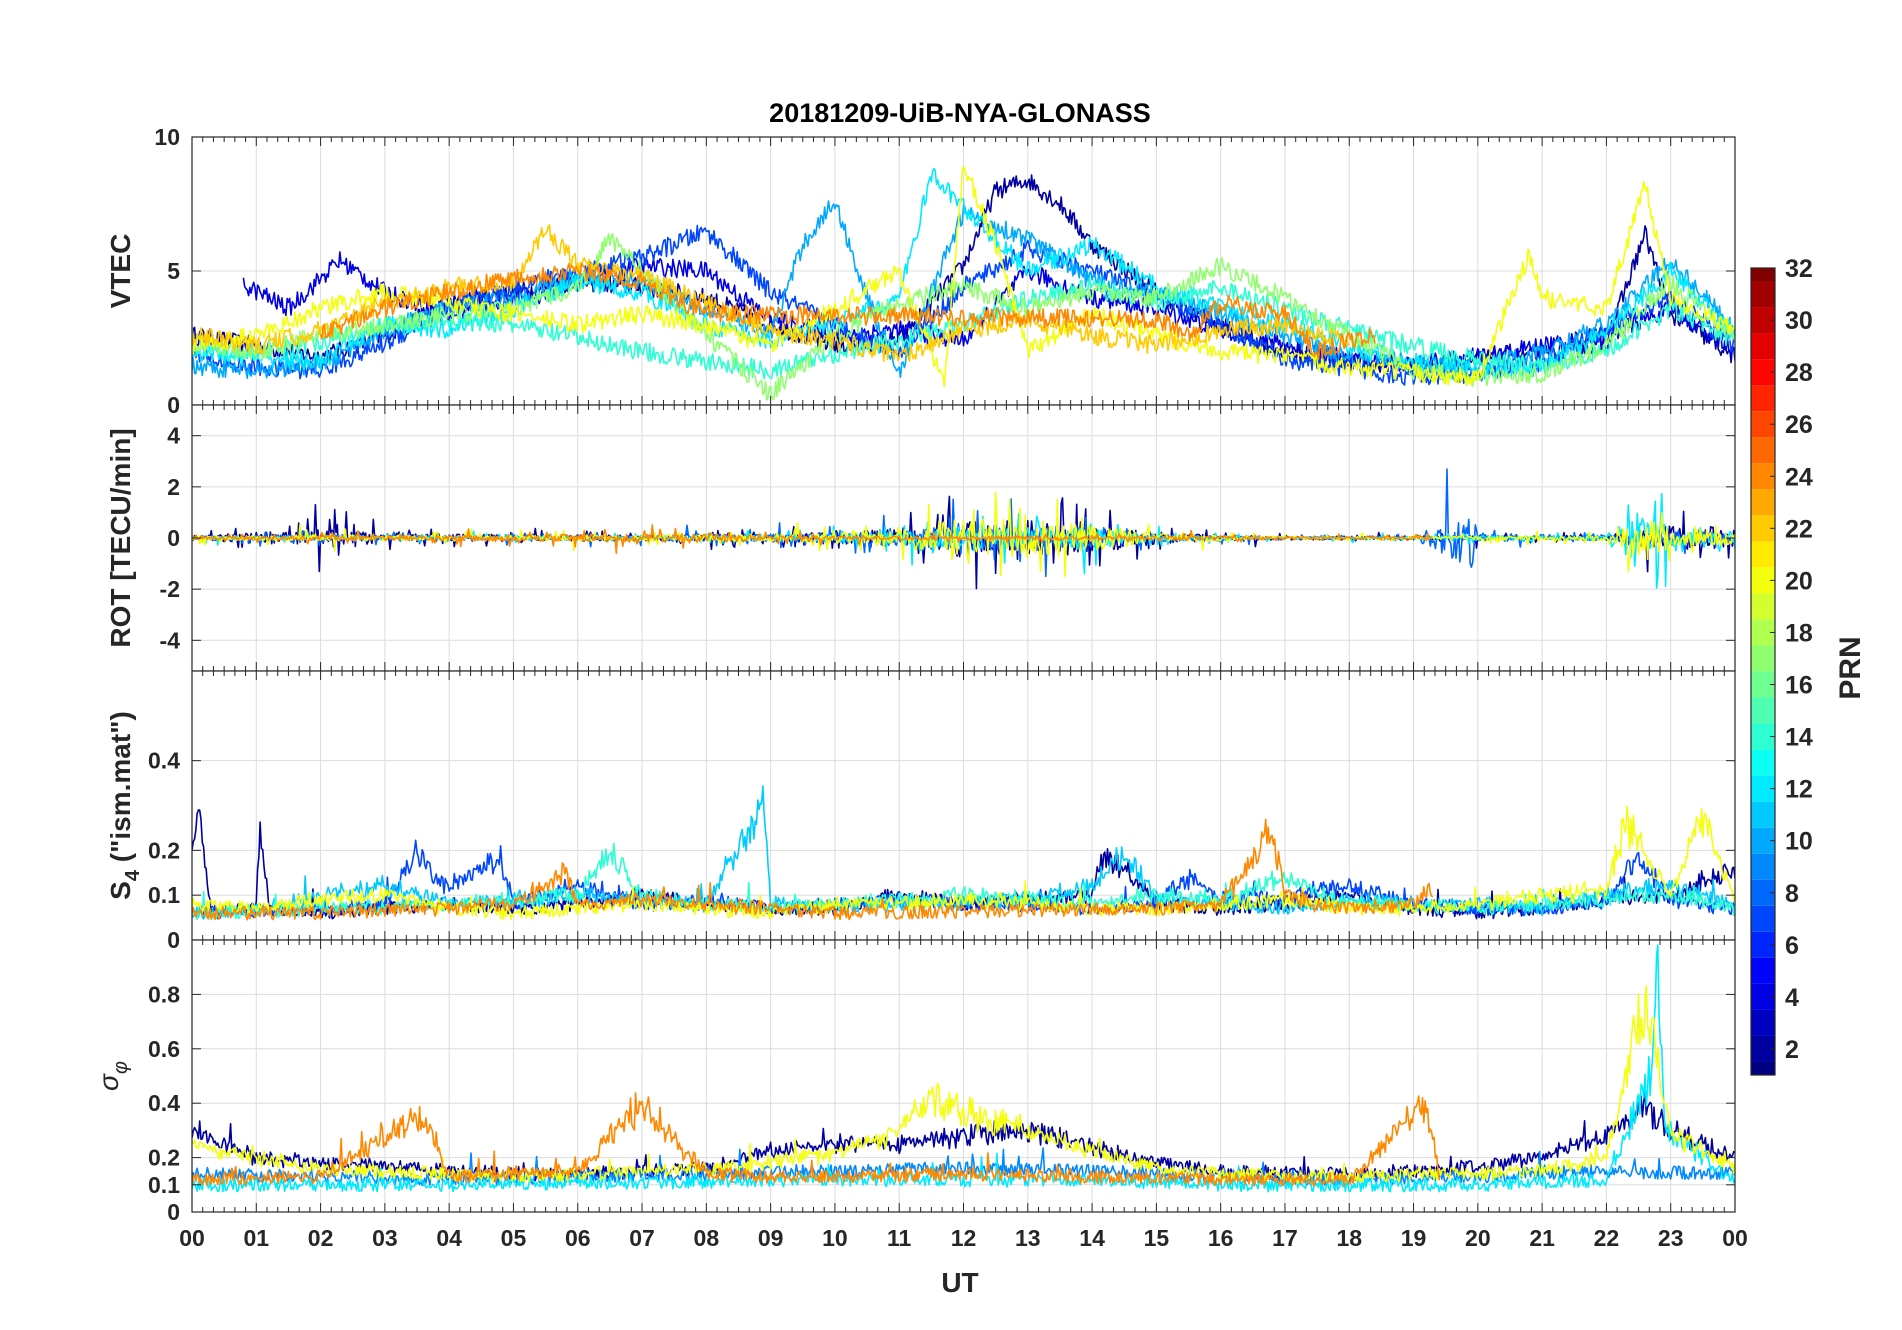 This screenshot has width=1902, height=1330. What do you see at coordinates (1799, 842) in the screenshot?
I see `colorbar-tick-label: 10` at bounding box center [1799, 842].